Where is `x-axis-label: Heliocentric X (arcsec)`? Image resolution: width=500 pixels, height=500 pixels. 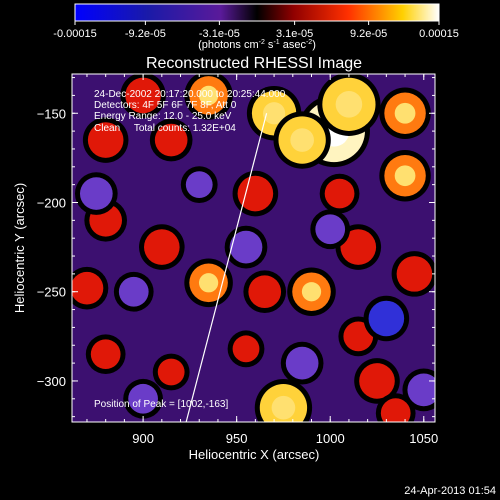 x-axis-label: Heliocentric X (arcsec) is located at coordinates (254, 454).